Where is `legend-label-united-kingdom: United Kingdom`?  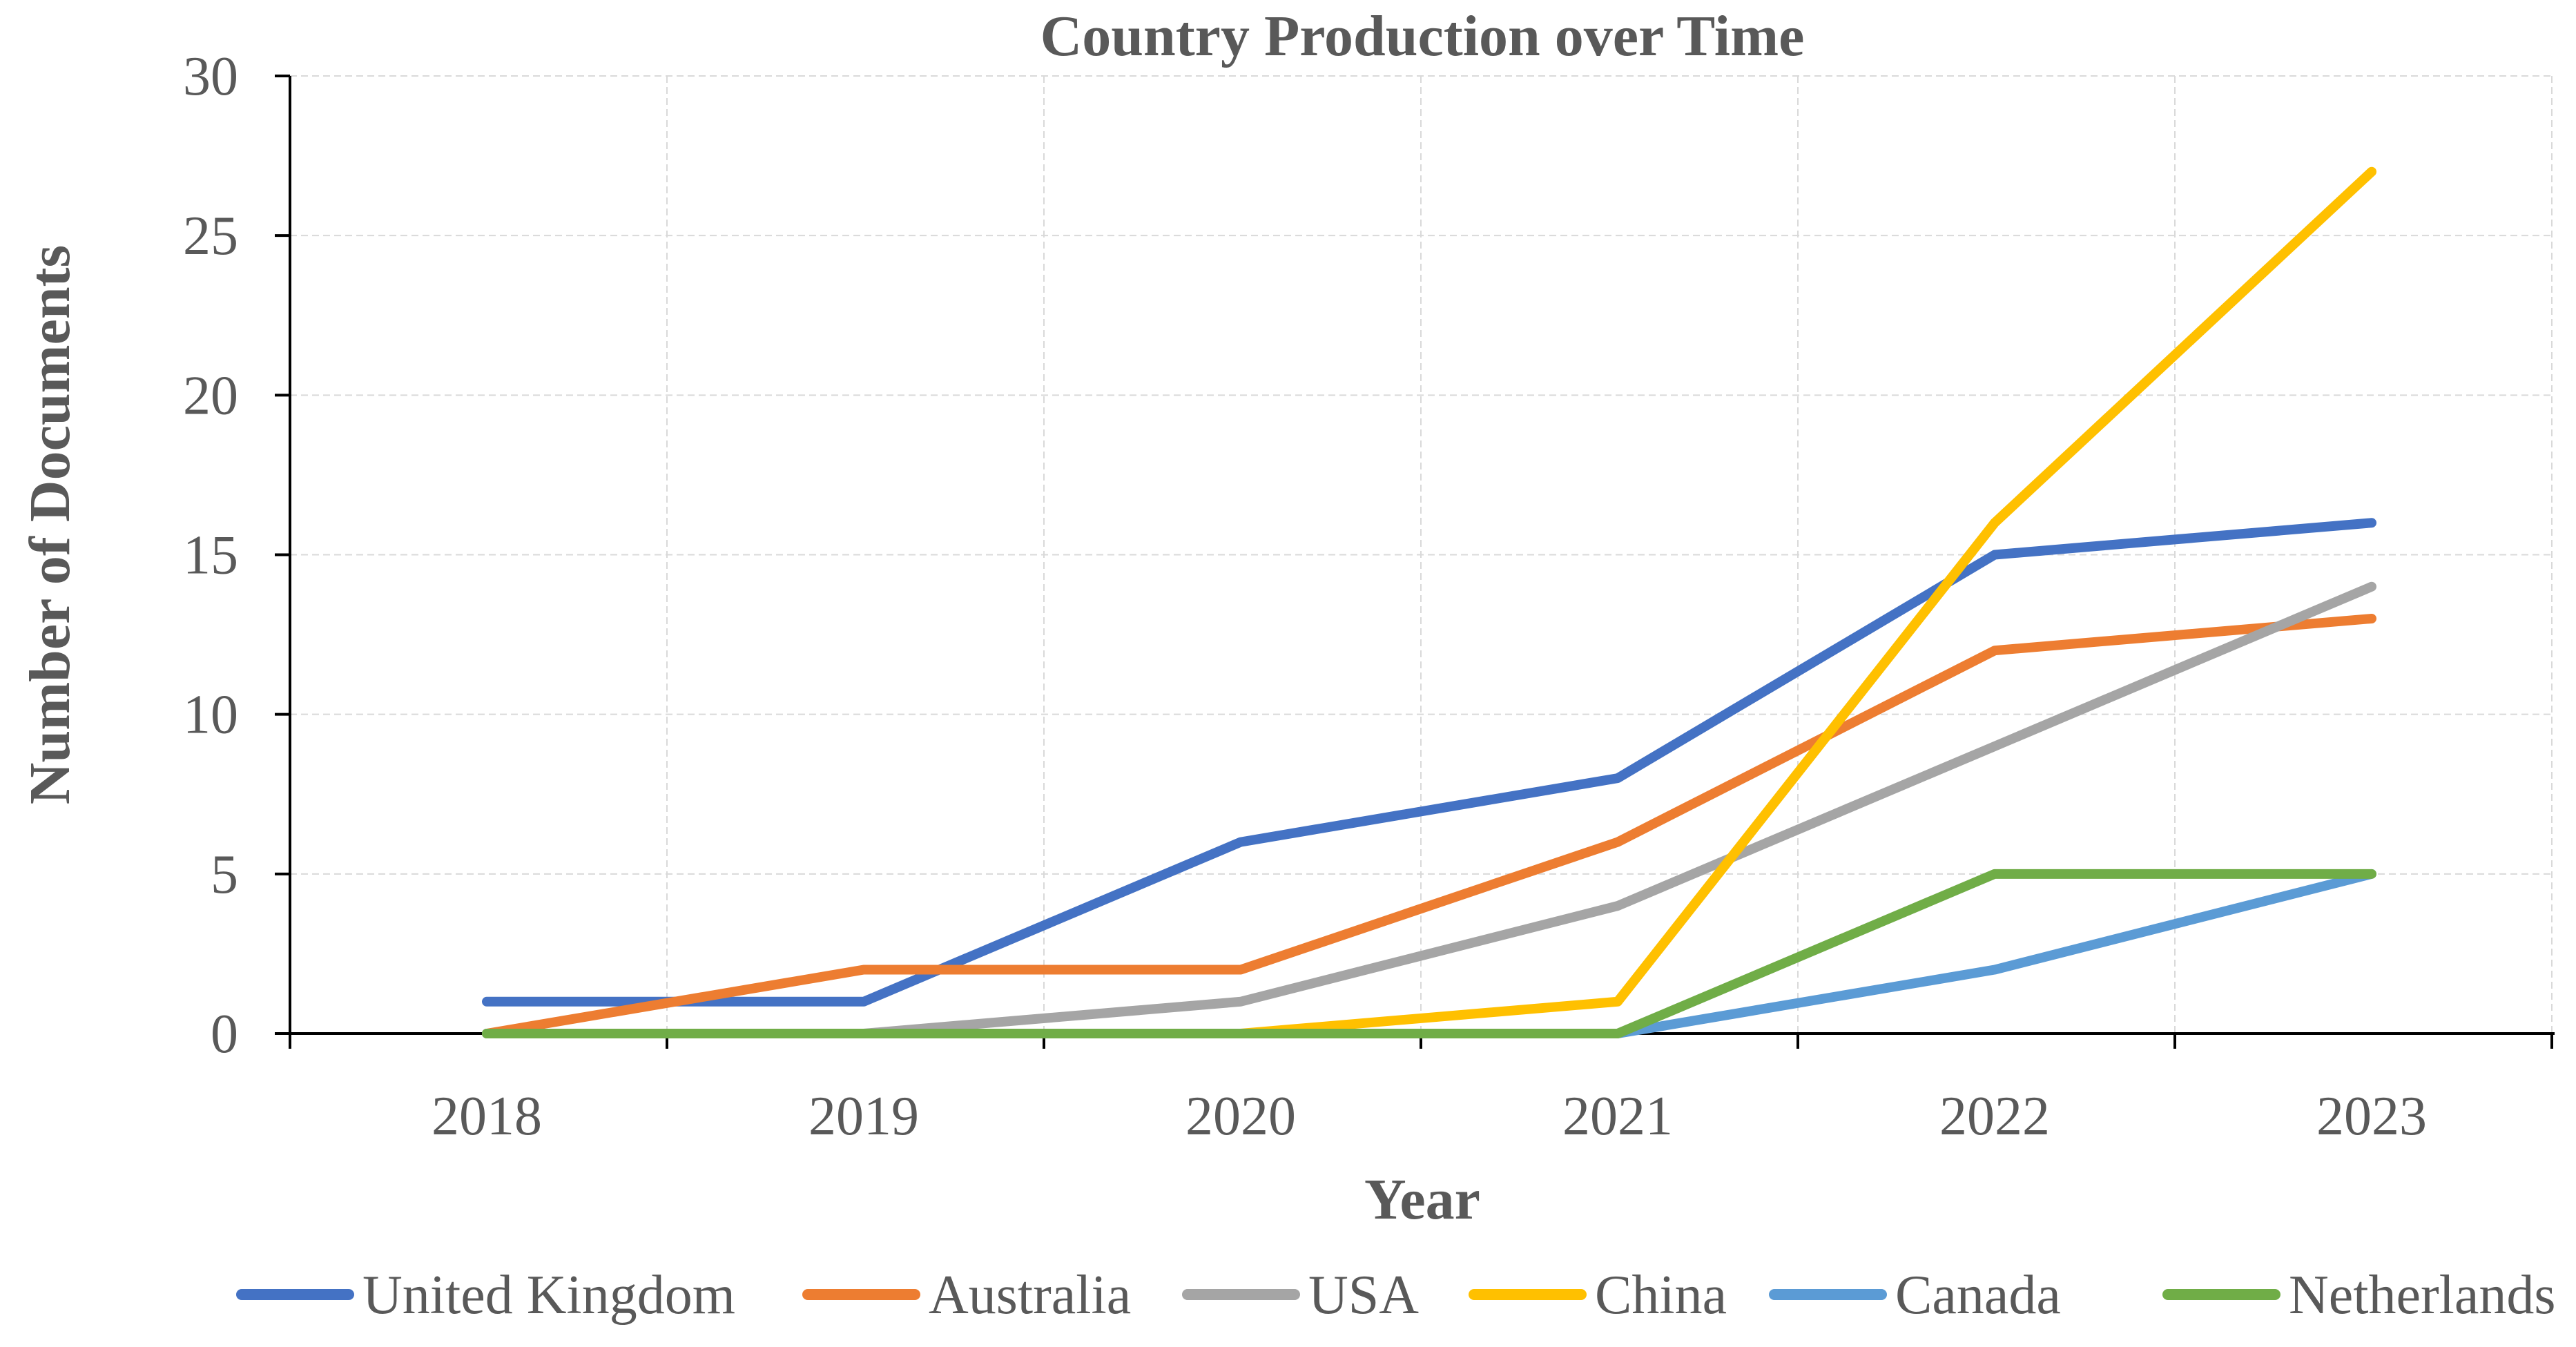 legend-label-united-kingdom: United Kingdom is located at coordinates (548, 1295).